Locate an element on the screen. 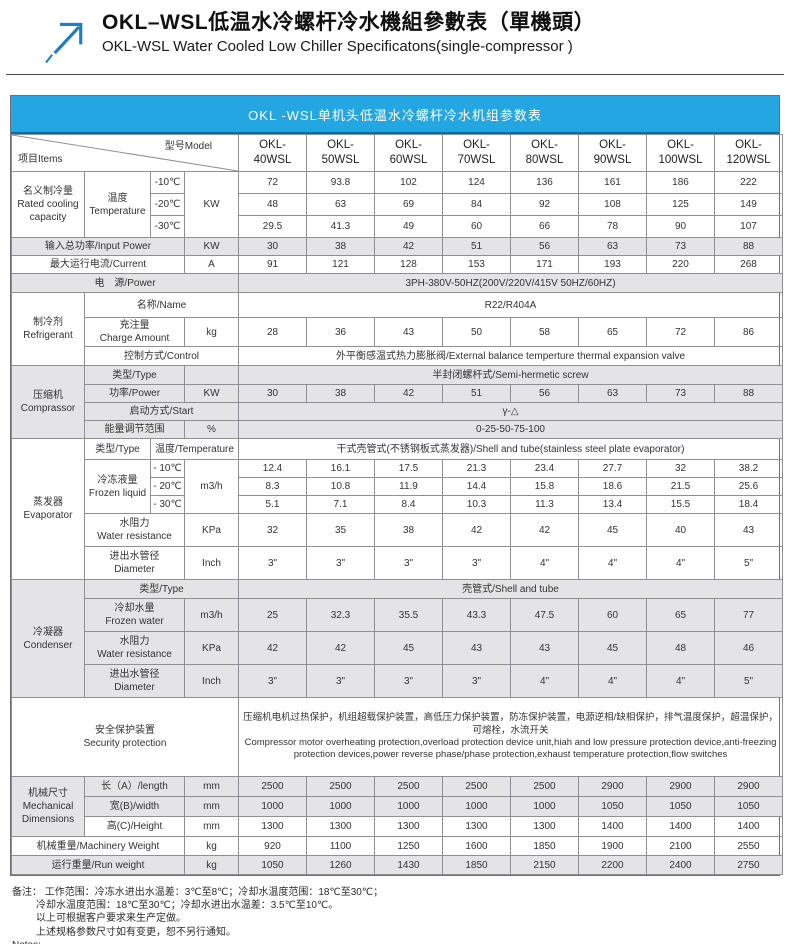  value-cell: 5" is located at coordinates (748, 681).